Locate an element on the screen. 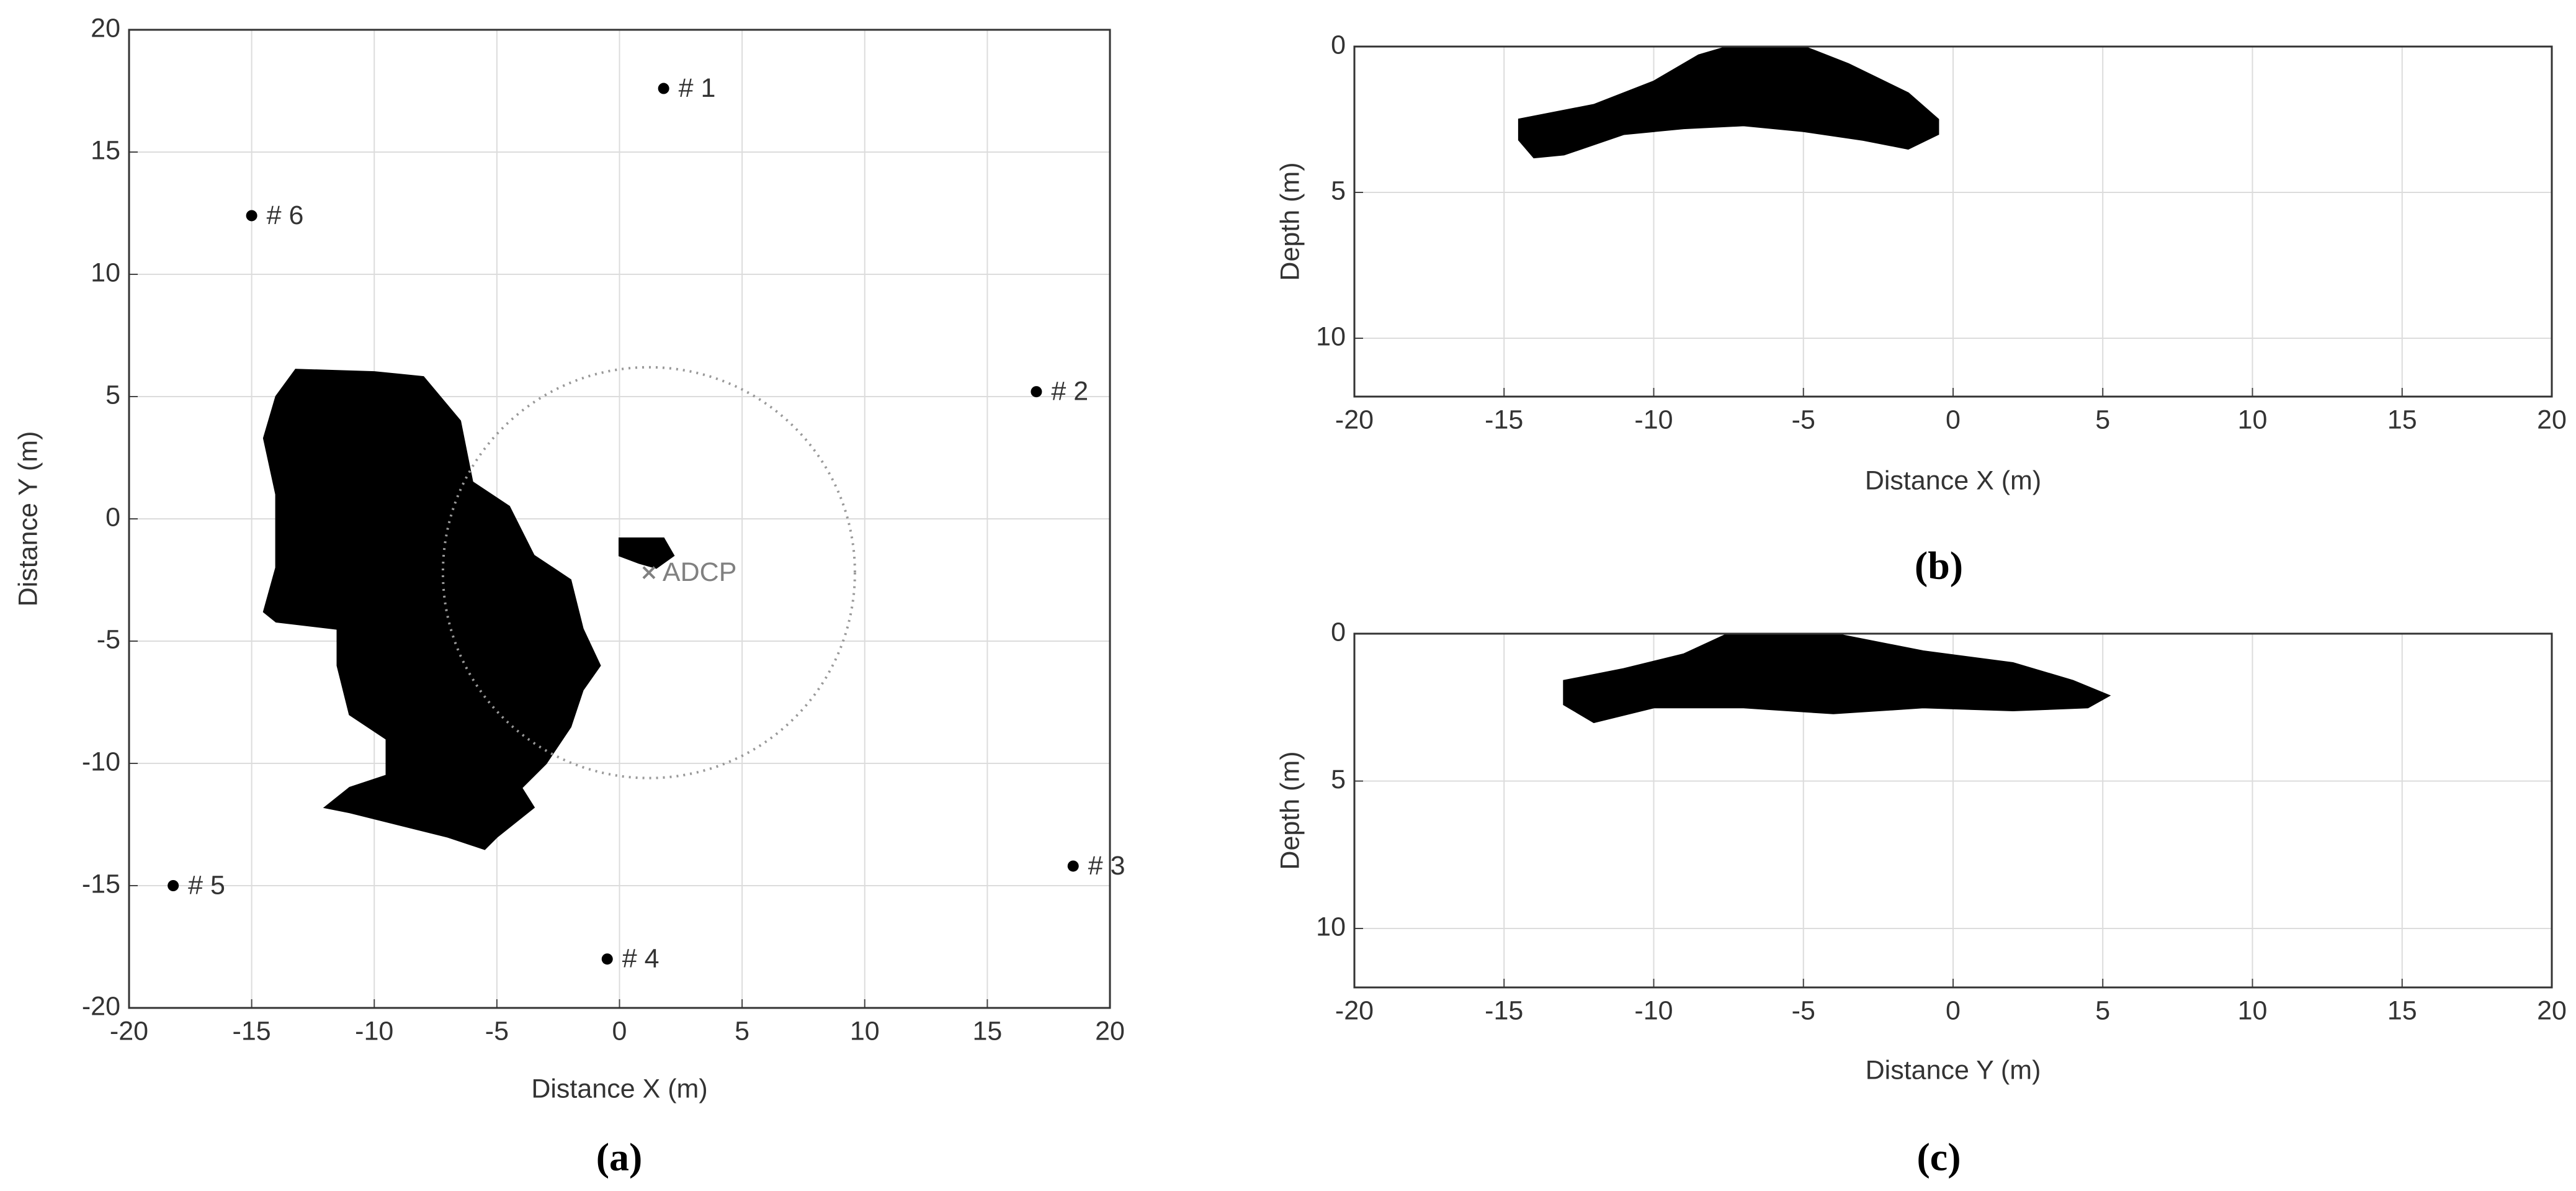 The height and width of the screenshot is (1191, 2576). station-label: # 5 is located at coordinates (206, 885).